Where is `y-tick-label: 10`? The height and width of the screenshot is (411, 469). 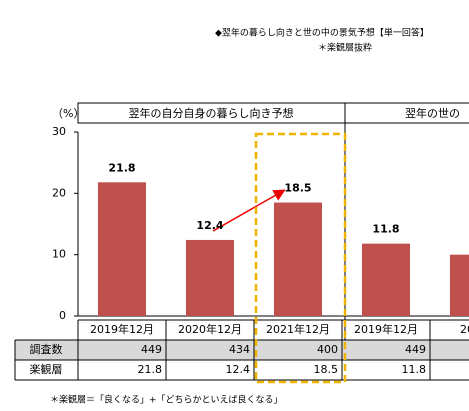
y-tick-label: 10 is located at coordinates (59, 254).